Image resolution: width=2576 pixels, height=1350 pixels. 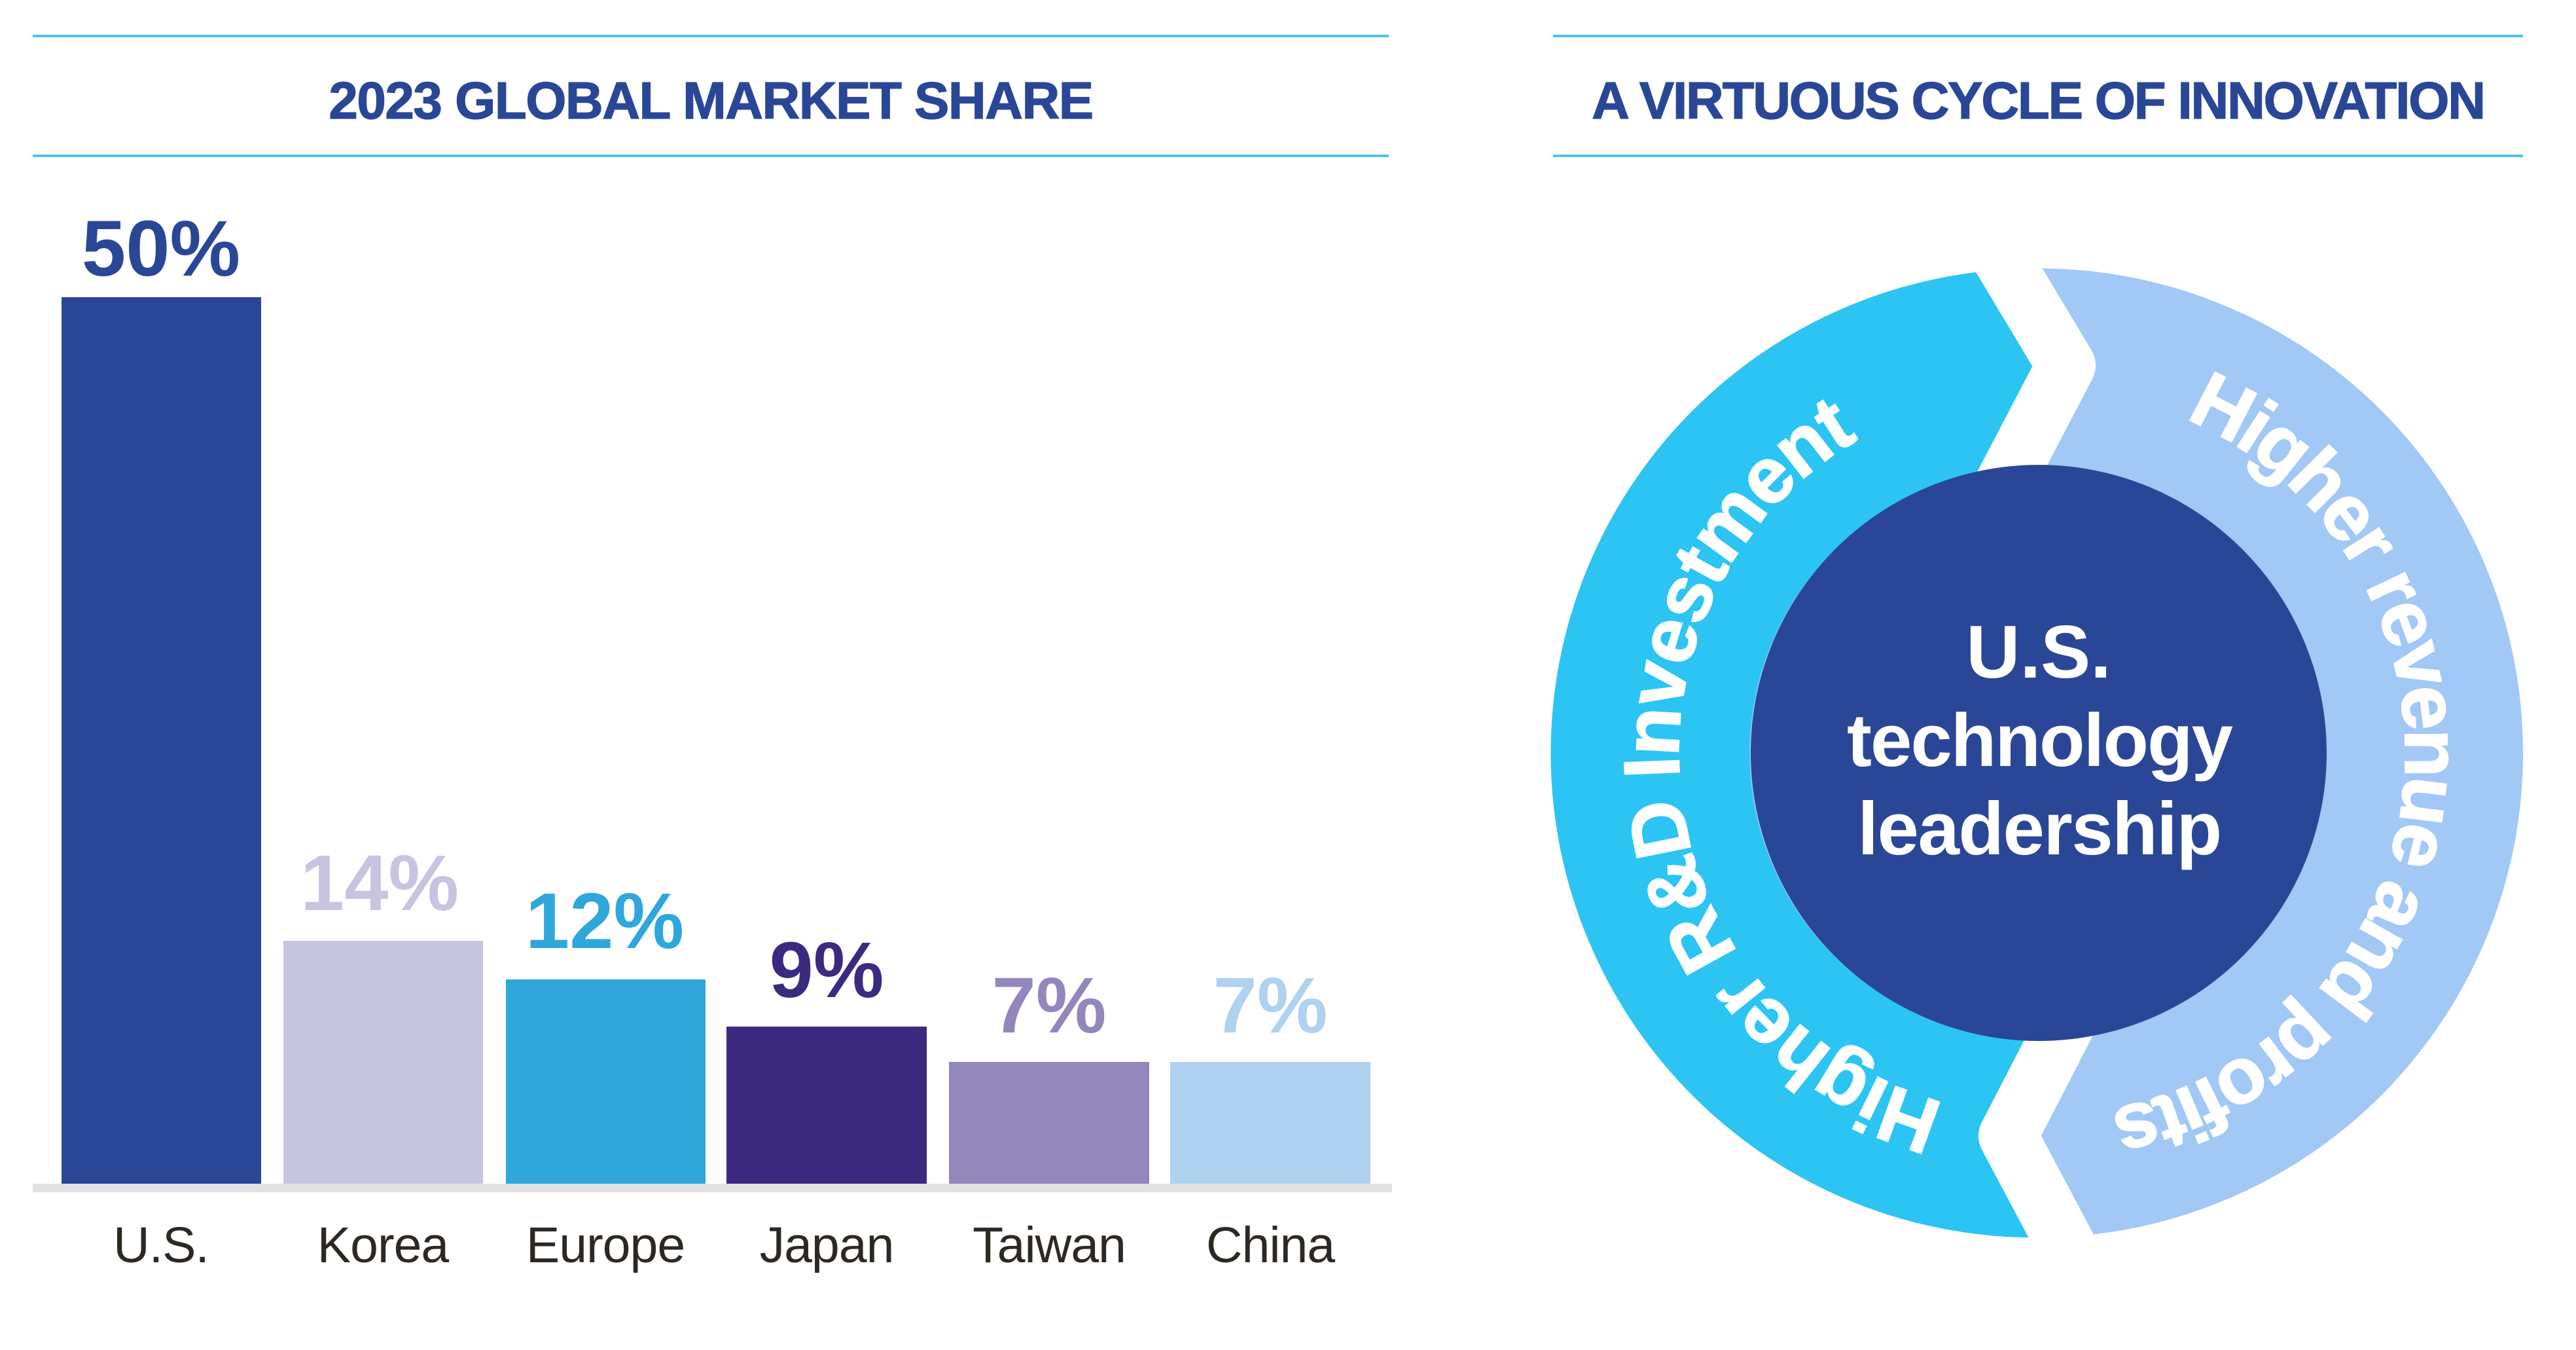 I want to click on svg-text: U.S., so click(x=2038, y=652).